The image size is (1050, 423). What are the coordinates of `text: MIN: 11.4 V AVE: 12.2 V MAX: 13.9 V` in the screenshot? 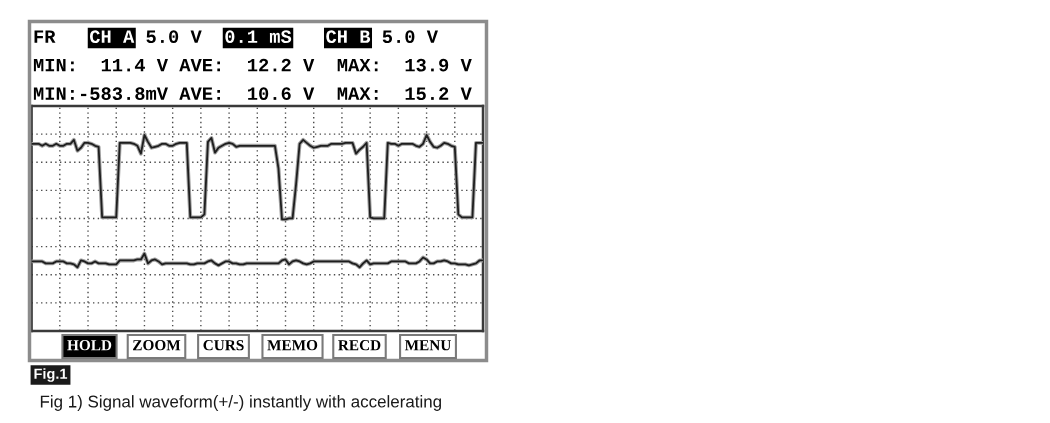 It's located at (252, 65).